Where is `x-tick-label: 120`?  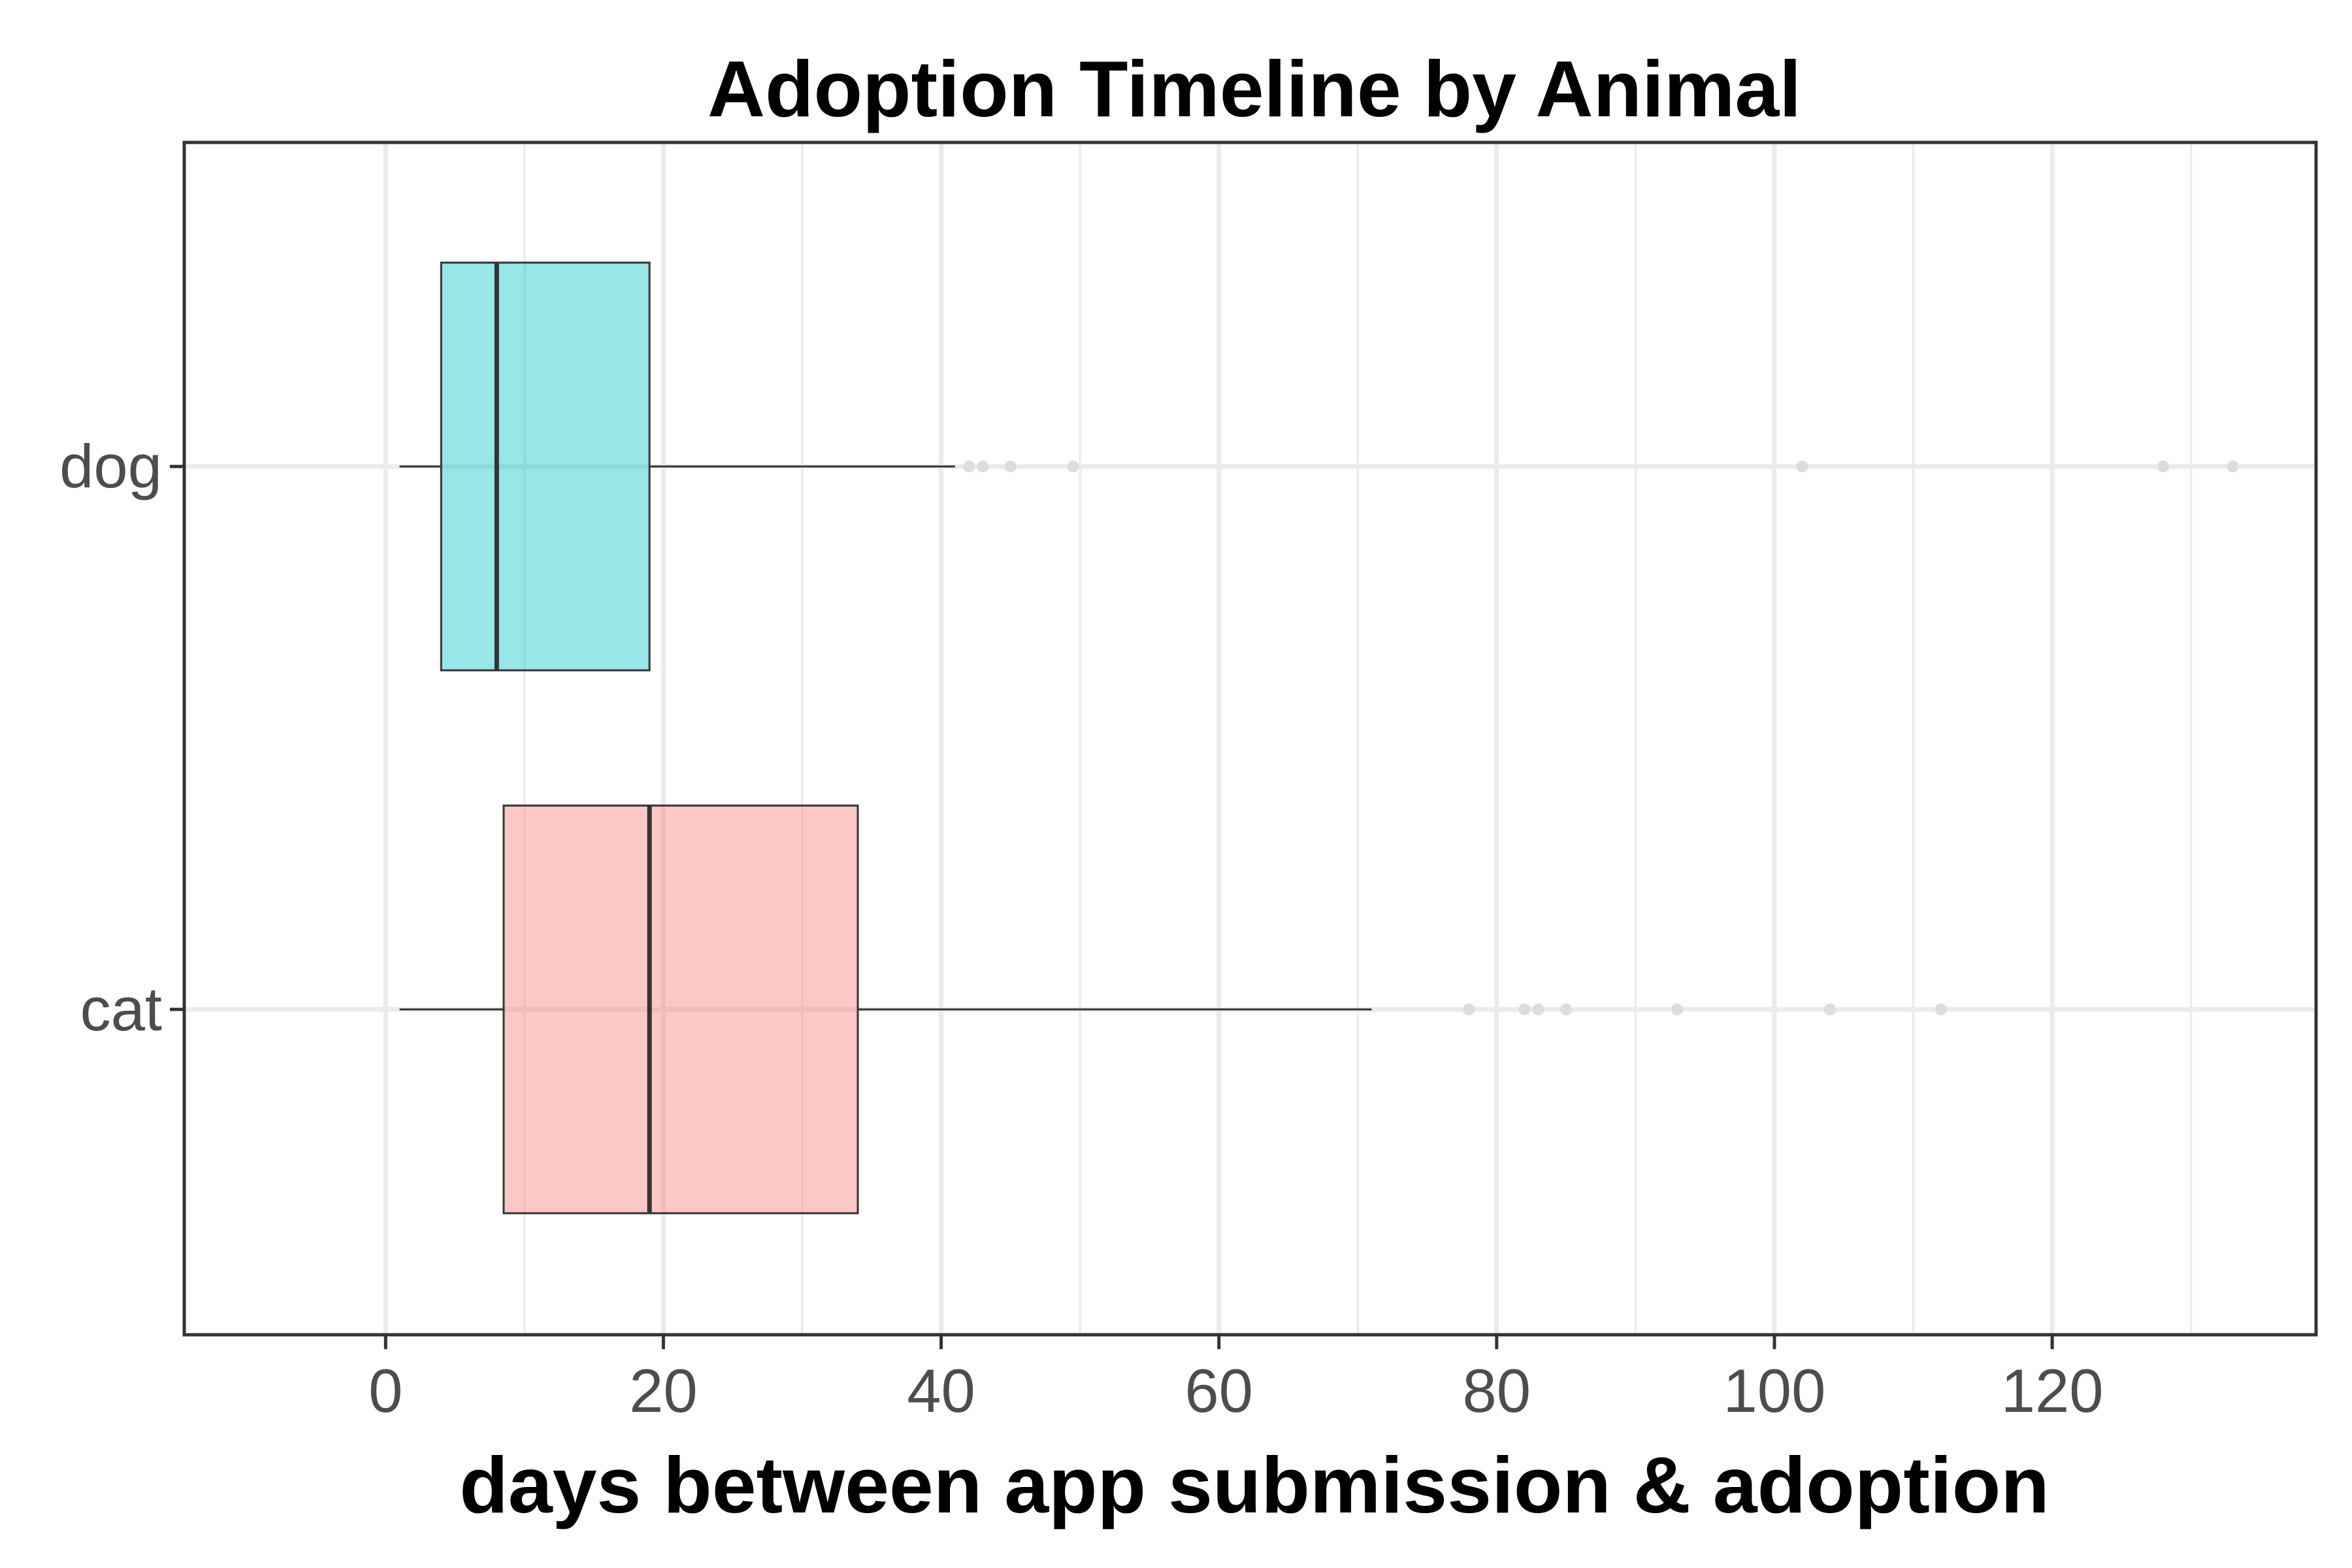
x-tick-label: 120 is located at coordinates (2052, 1390).